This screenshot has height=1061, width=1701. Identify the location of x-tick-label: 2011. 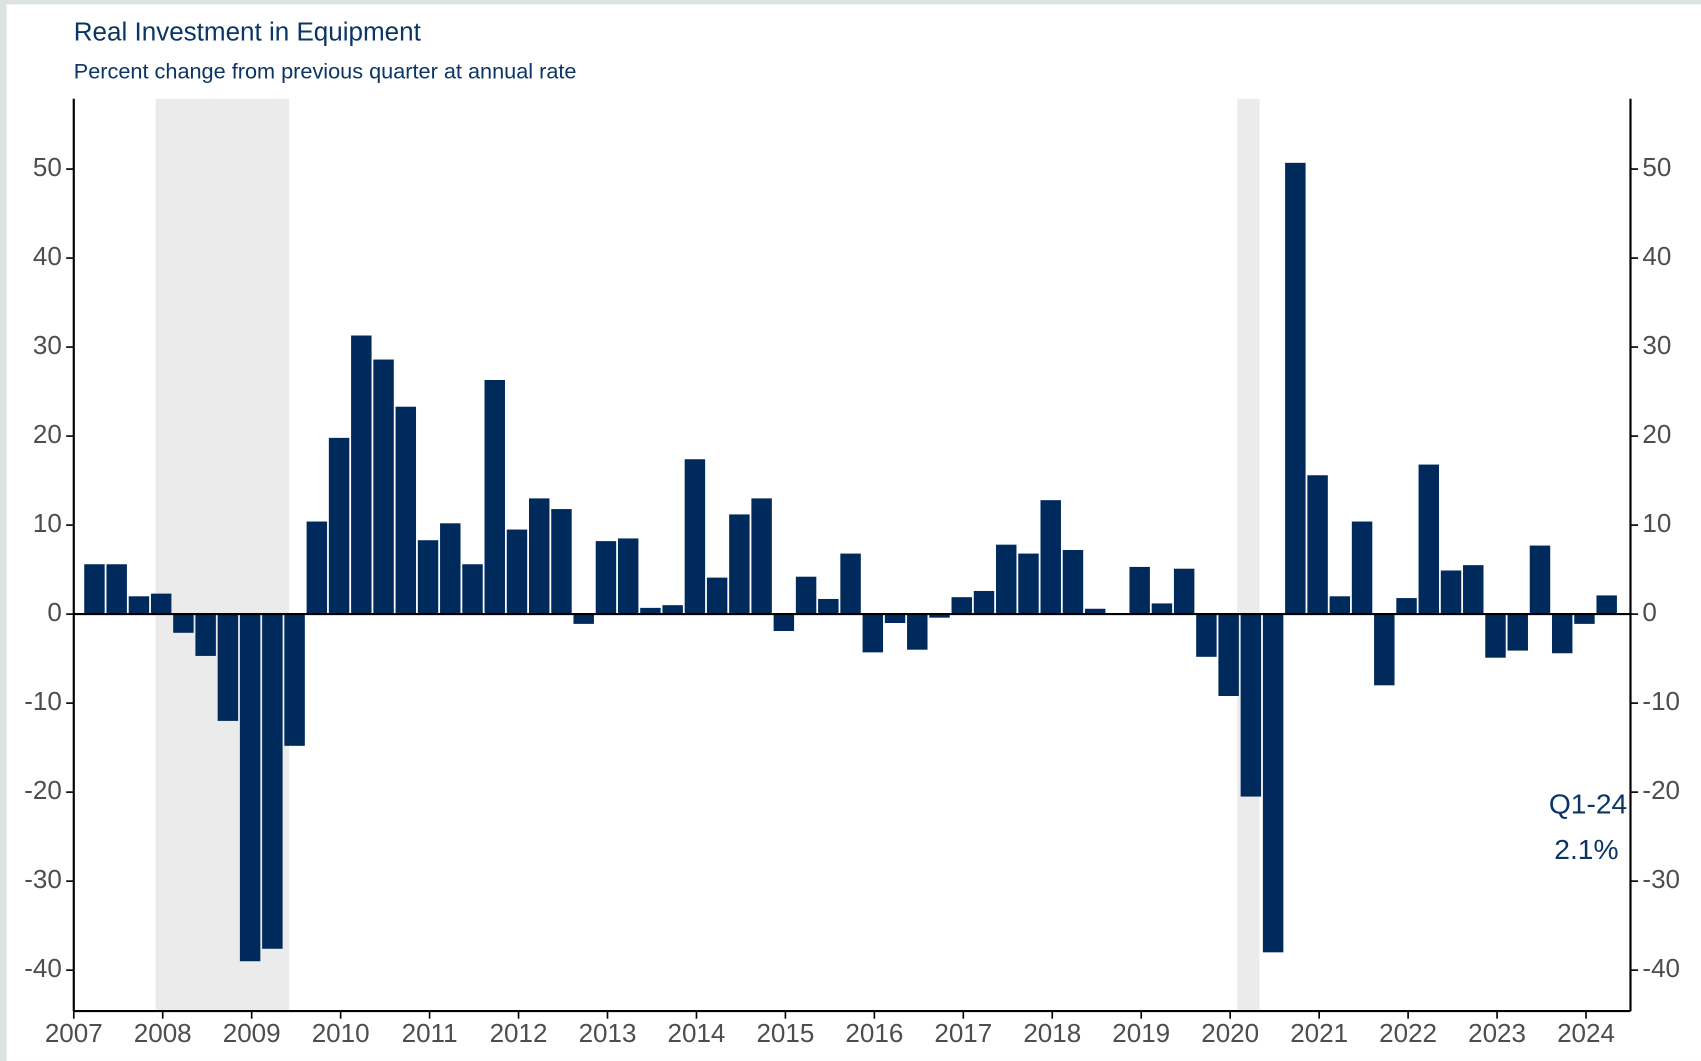
(430, 1033).